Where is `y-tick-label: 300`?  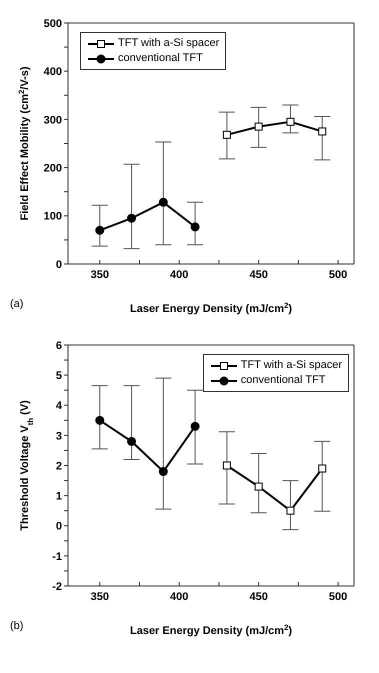
y-tick-label: 300 is located at coordinates (53, 120).